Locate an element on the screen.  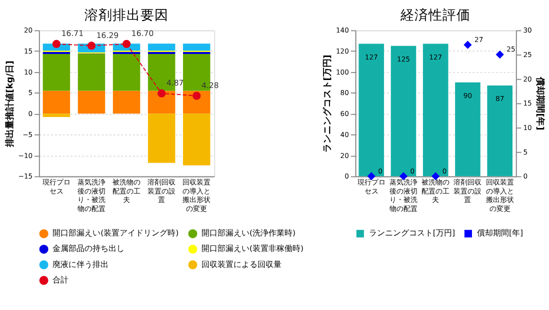
data-label: 16.70 is located at coordinates (142, 33).